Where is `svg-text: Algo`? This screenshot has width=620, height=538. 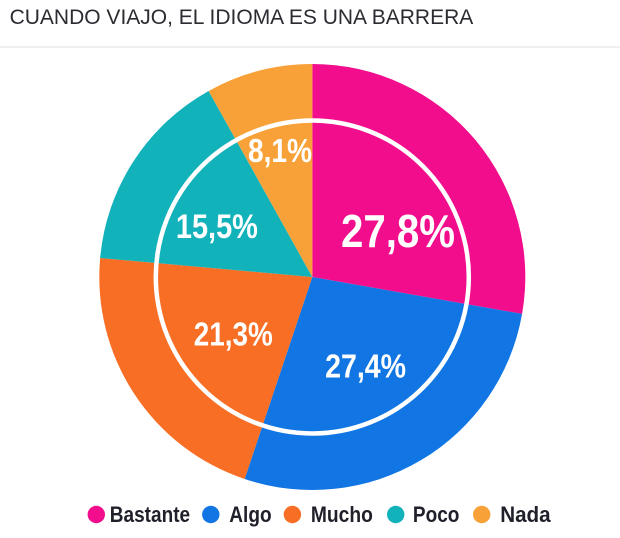 svg-text: Algo is located at coordinates (250, 514).